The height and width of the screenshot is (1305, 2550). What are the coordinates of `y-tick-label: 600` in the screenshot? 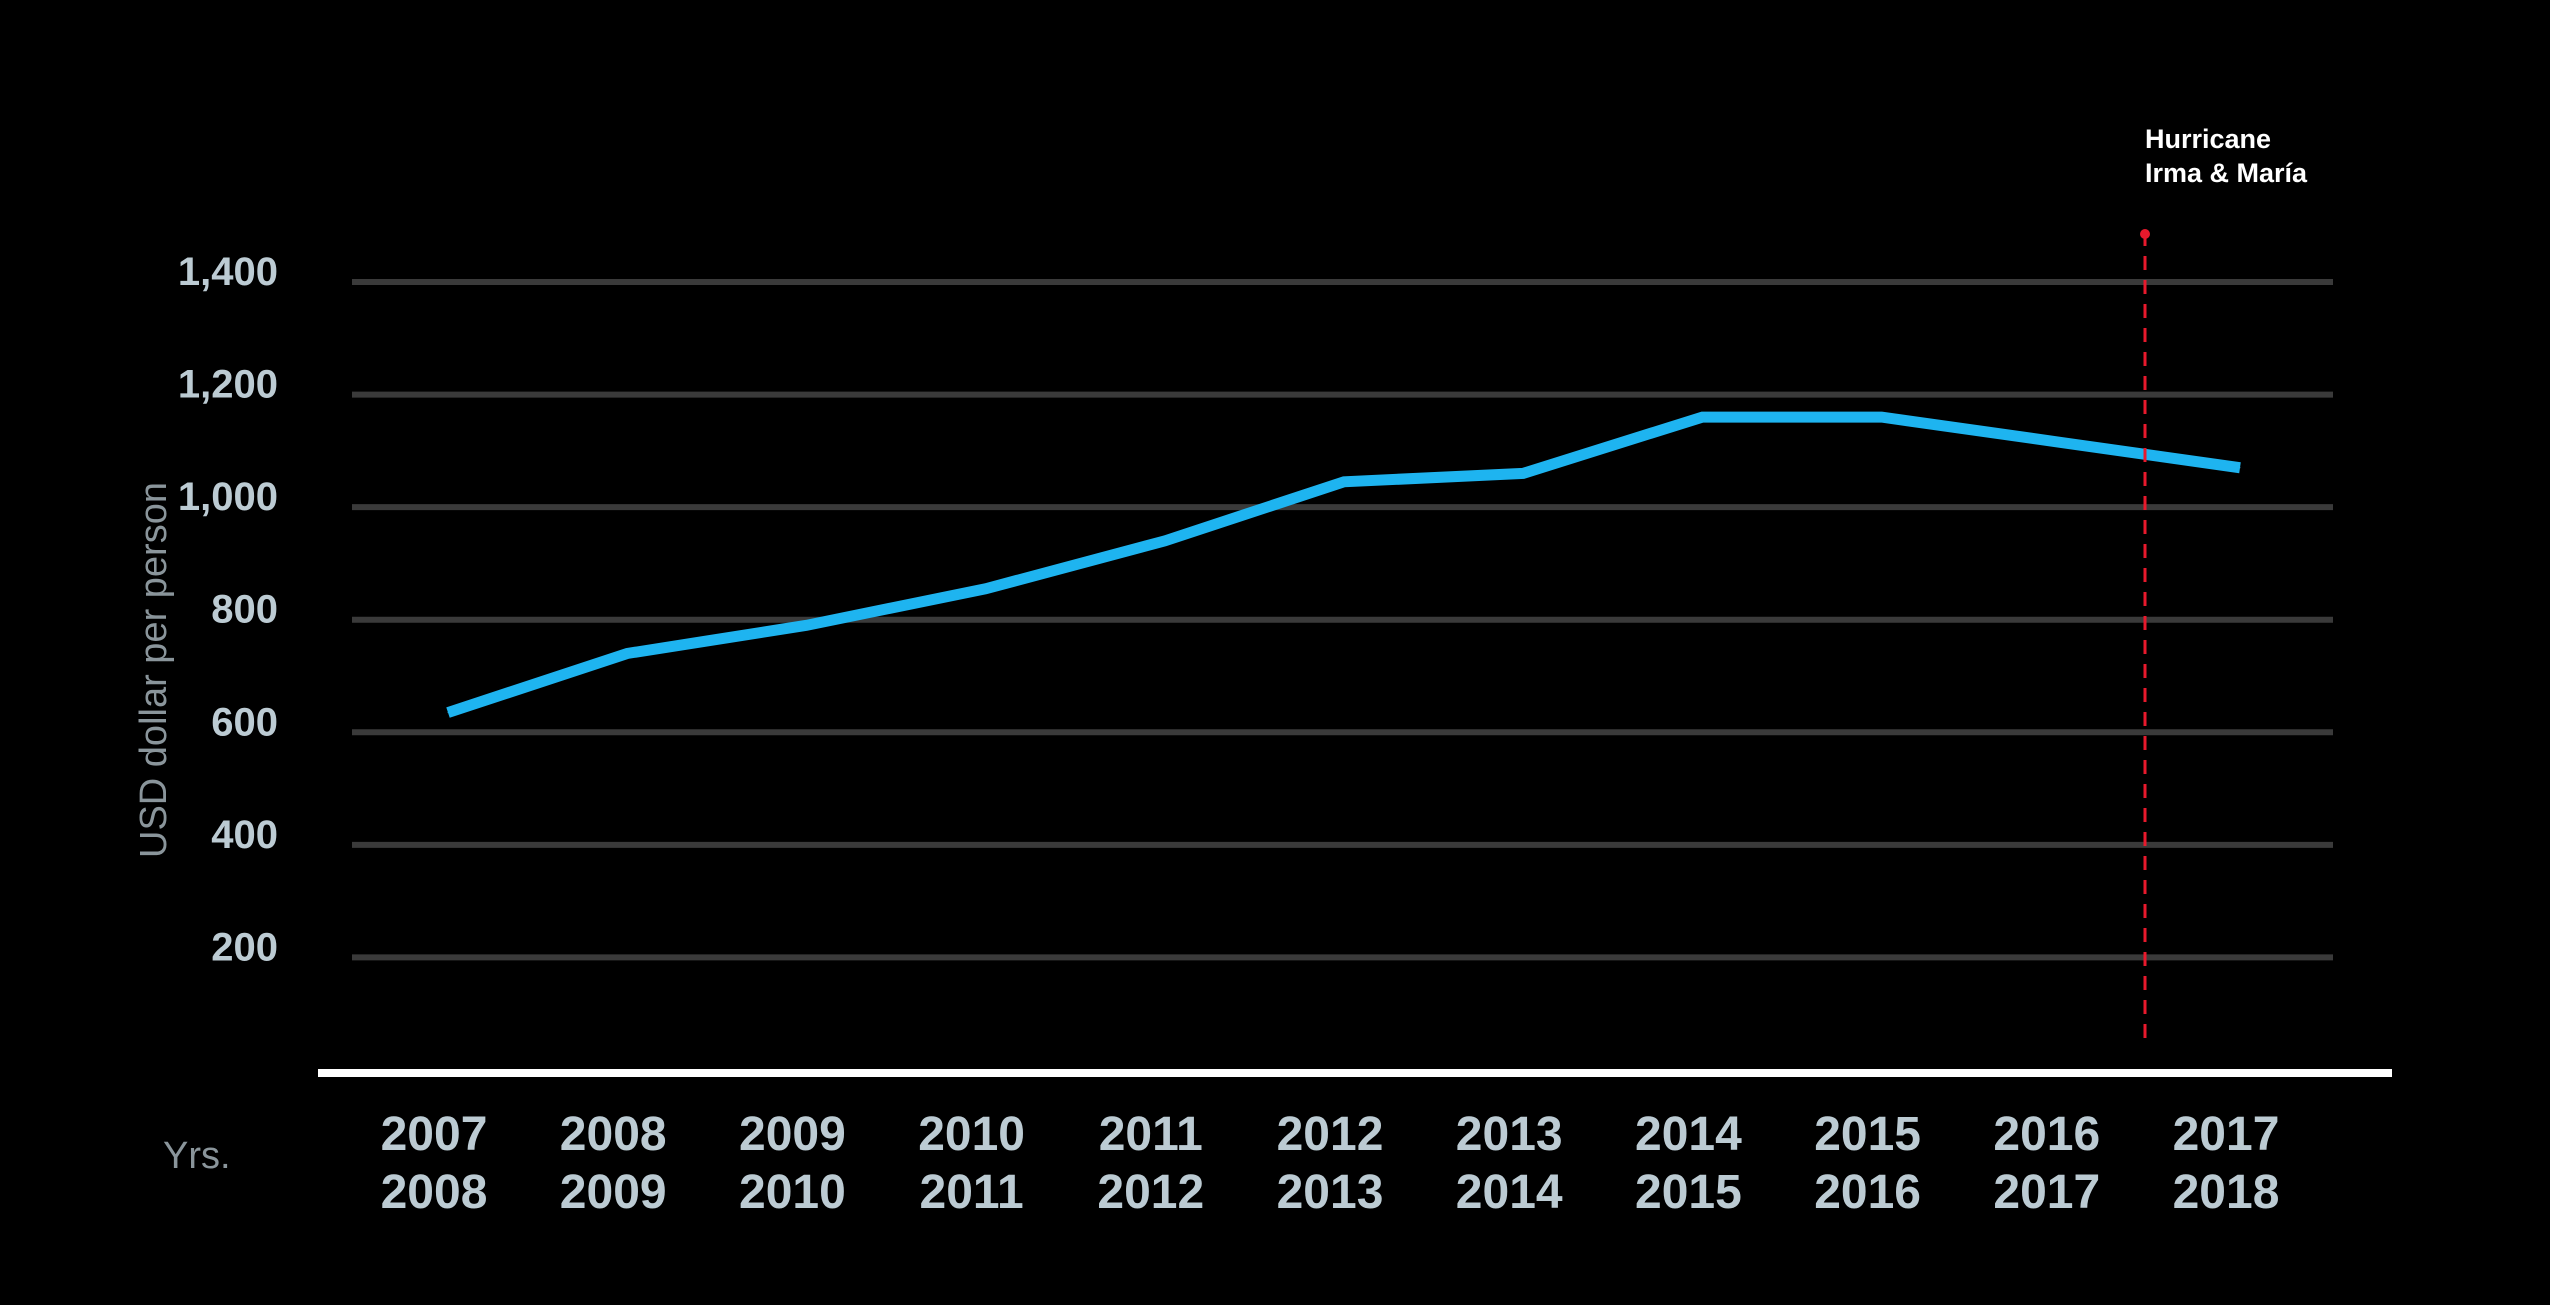 It's located at (244, 722).